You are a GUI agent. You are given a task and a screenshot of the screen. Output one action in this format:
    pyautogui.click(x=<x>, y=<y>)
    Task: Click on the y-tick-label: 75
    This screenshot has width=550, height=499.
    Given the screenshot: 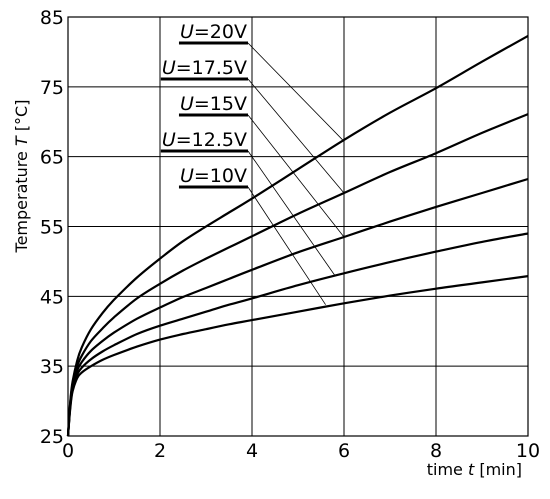 What is the action you would take?
    pyautogui.click(x=52, y=88)
    